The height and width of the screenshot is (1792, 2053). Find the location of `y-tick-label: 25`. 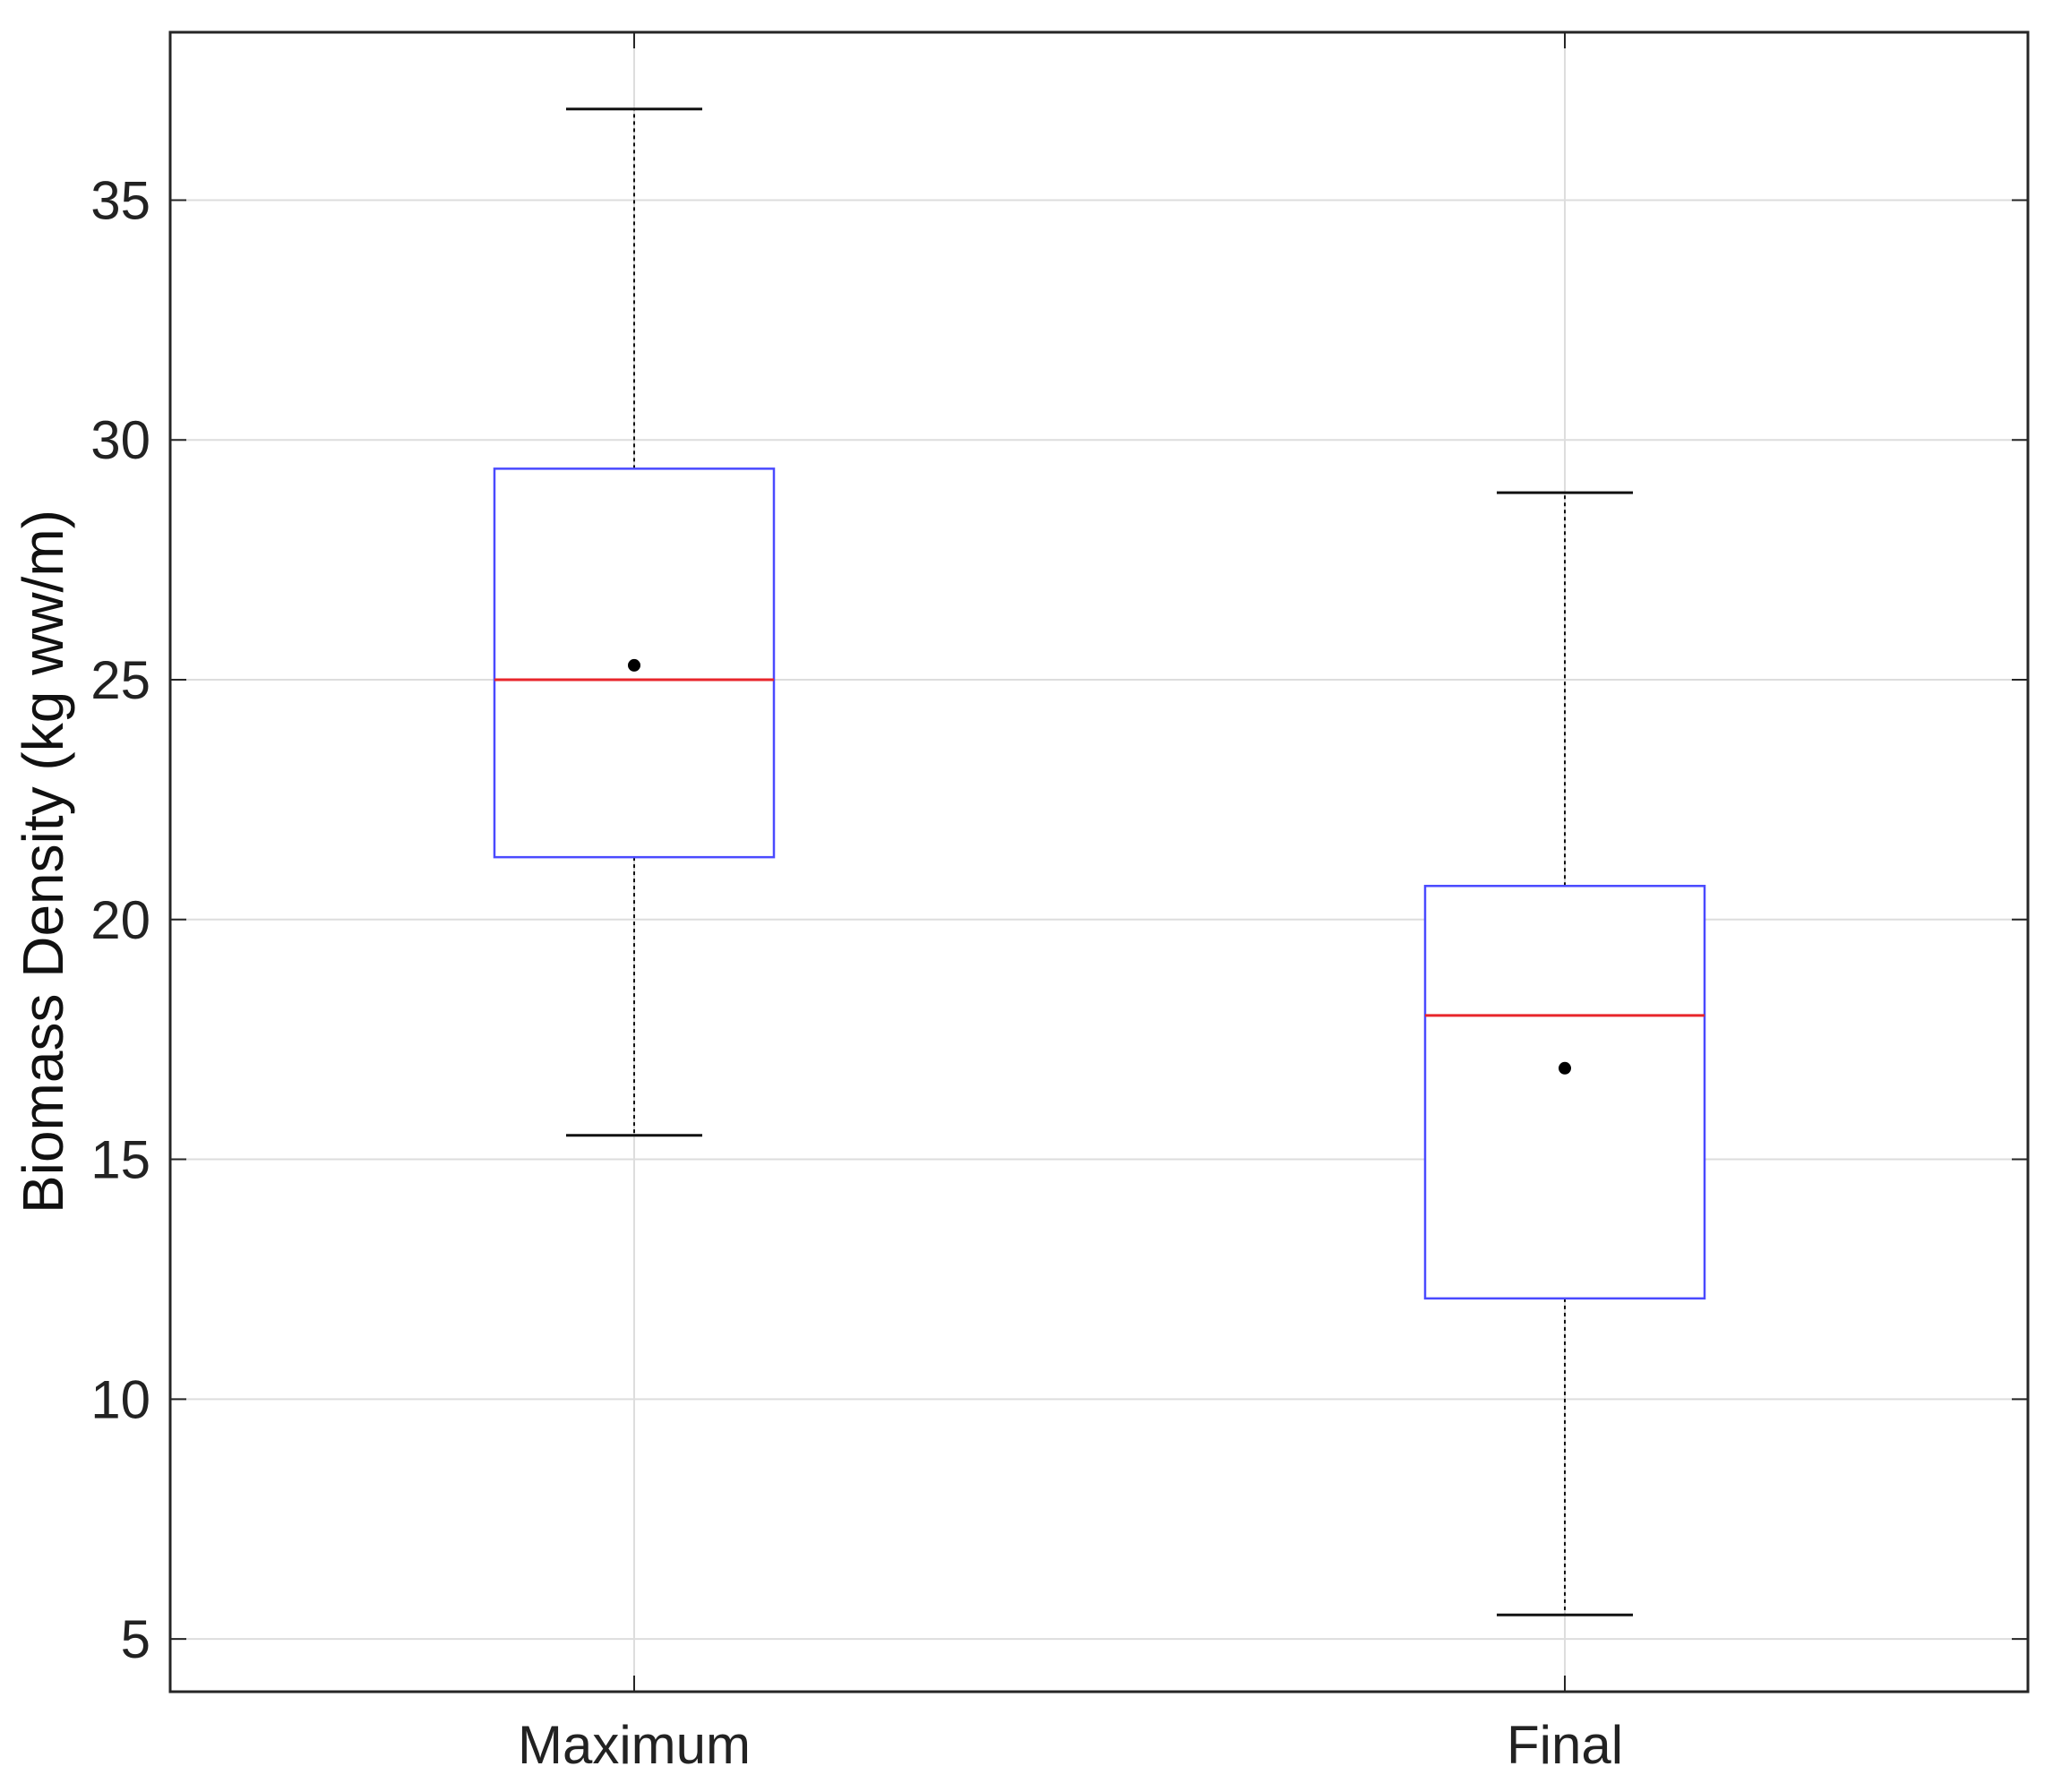

y-tick-label: 25 is located at coordinates (120, 680).